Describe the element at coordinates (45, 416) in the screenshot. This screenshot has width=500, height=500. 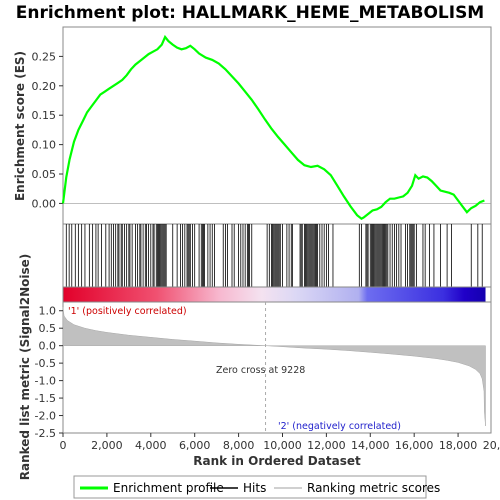
I see `metric-y-tick-label: -2.0` at that location.